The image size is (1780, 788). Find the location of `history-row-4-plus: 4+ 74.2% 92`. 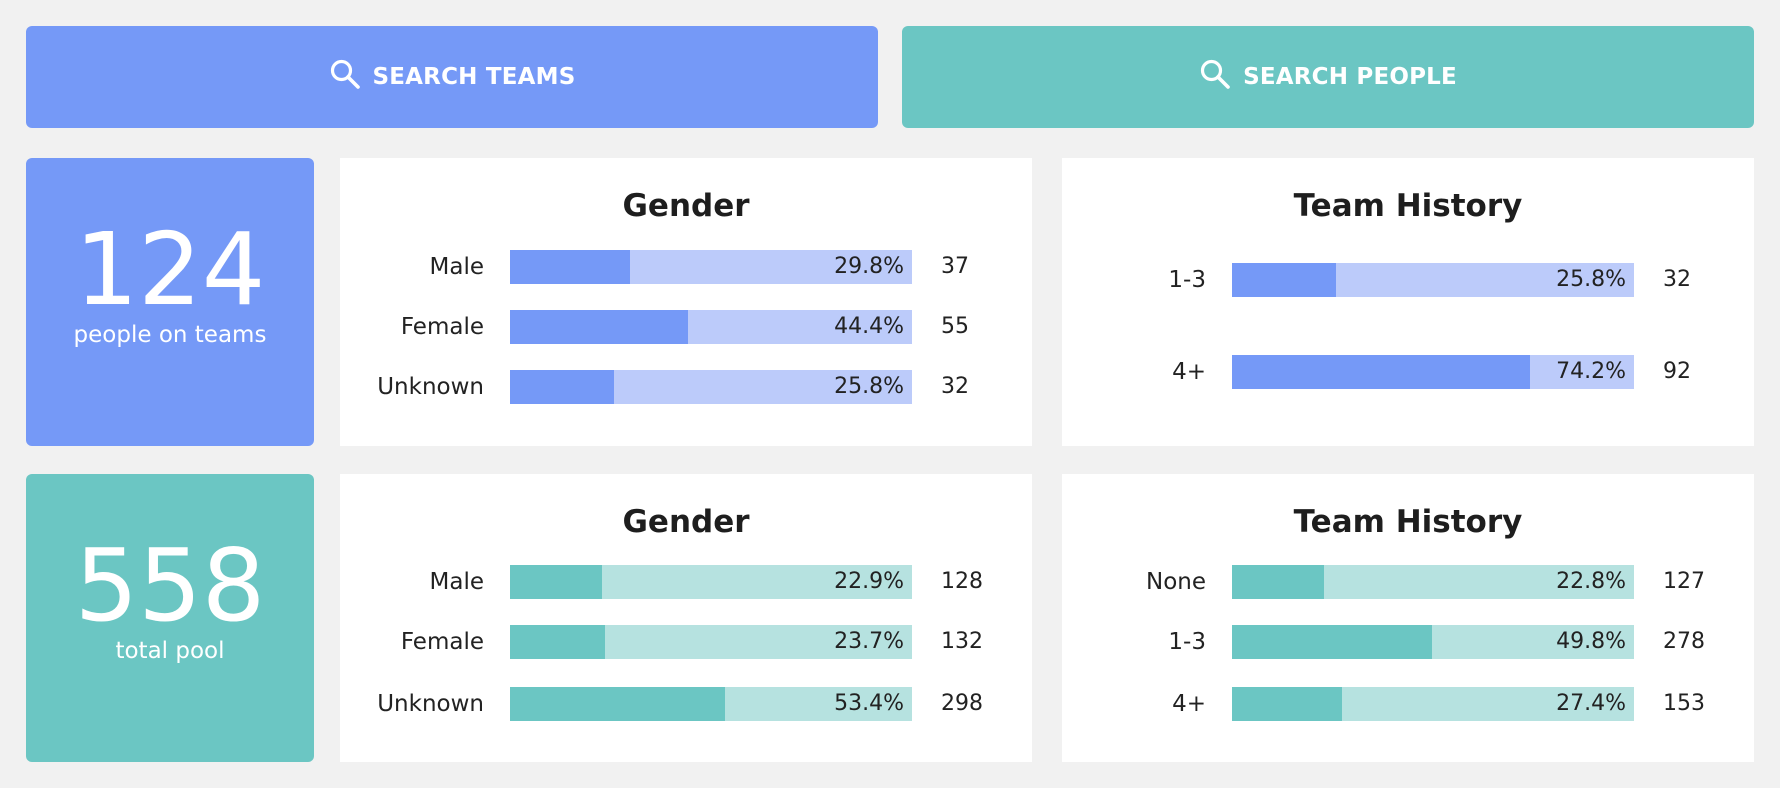

history-row-4-plus: 4+ 74.2% 92 is located at coordinates (1408, 372).